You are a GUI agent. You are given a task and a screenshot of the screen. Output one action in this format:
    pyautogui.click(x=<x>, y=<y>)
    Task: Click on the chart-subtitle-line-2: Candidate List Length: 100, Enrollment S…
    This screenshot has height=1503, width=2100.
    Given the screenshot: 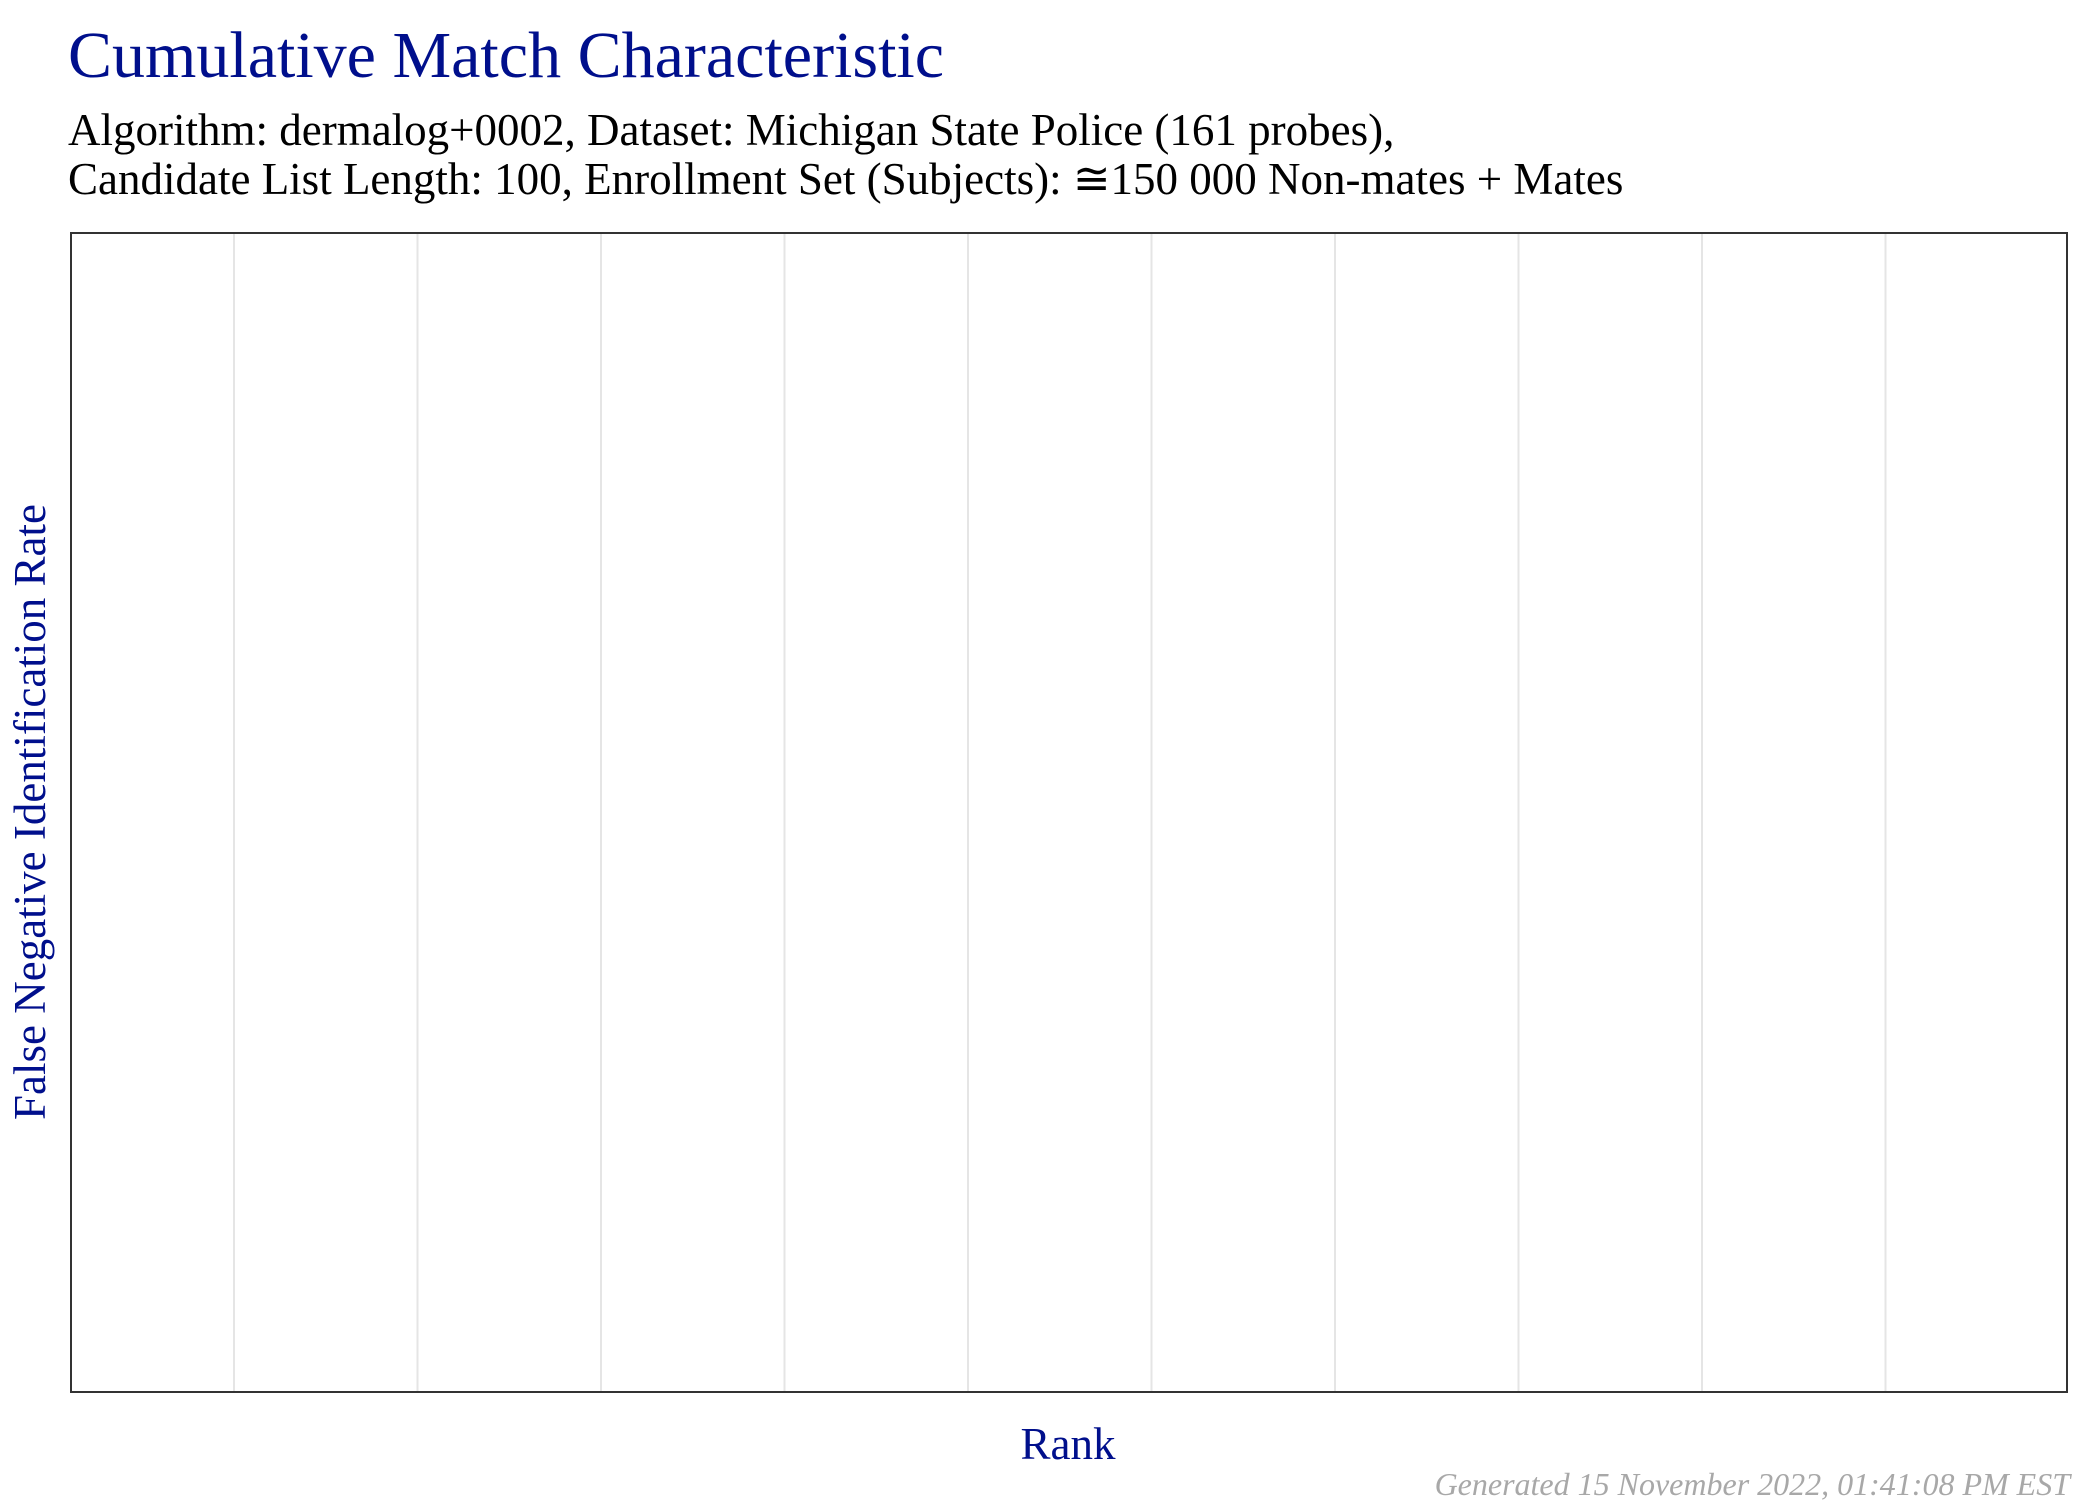 What is the action you would take?
    pyautogui.click(x=846, y=179)
    